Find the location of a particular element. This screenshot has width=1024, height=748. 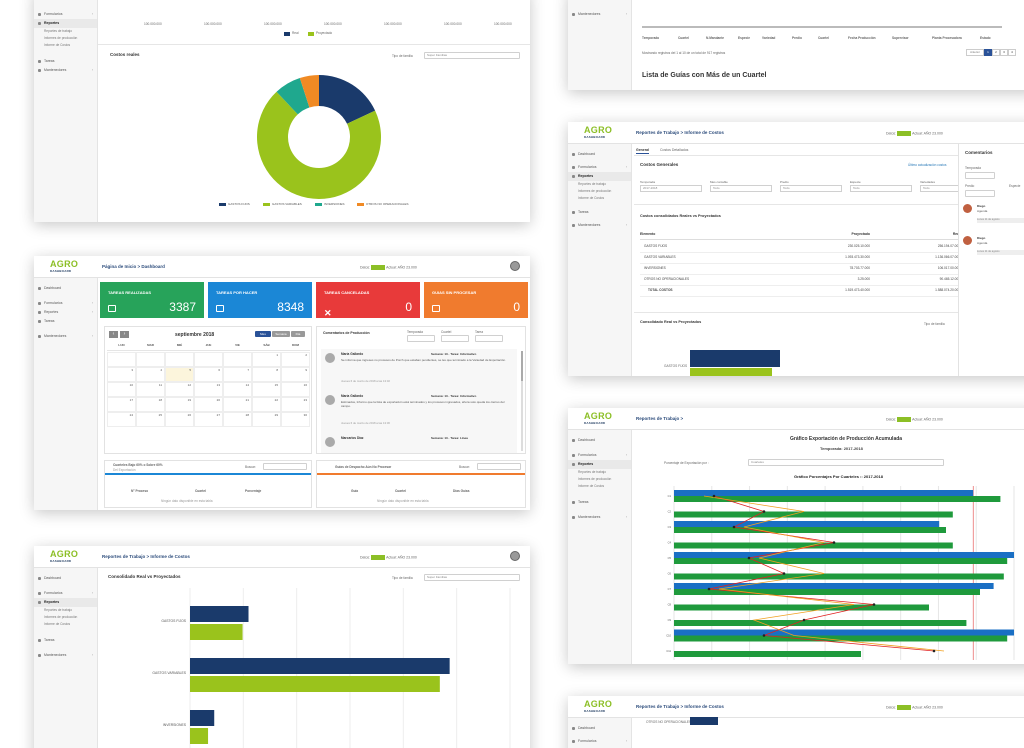

last-update-link: Último actualización costos is located at coordinates (927, 165).